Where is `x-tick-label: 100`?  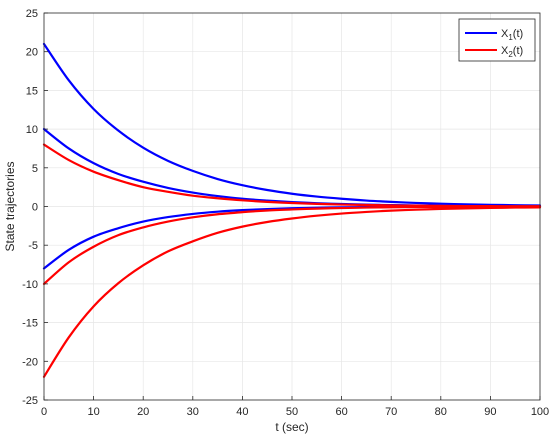 x-tick-label: 100 is located at coordinates (540, 412).